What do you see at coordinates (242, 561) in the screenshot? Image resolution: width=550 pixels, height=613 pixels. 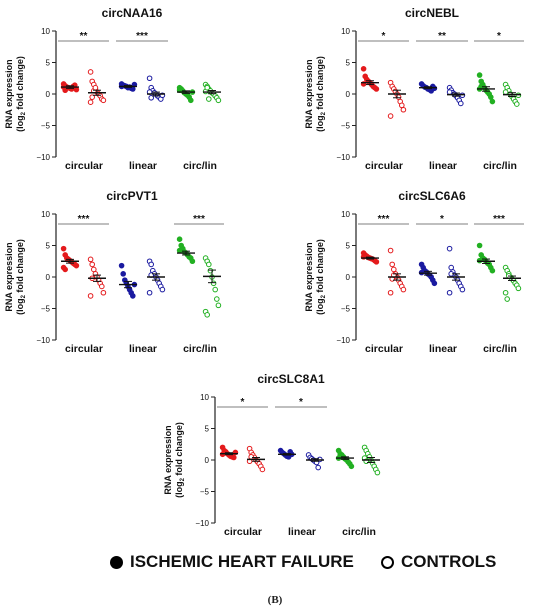 I see `legend-label-ischemic-heart-failure: ISCHEMIC HEART FAILURE` at bounding box center [242, 561].